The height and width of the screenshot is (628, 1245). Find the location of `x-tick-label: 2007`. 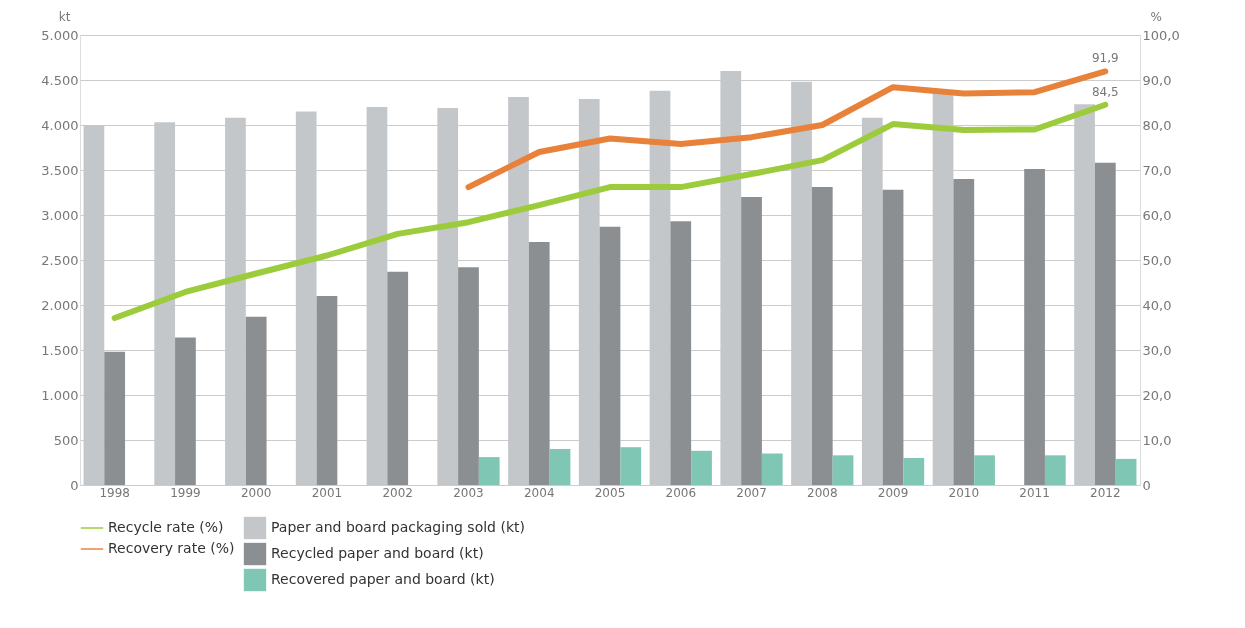

x-tick-label: 2007 is located at coordinates (751, 492).